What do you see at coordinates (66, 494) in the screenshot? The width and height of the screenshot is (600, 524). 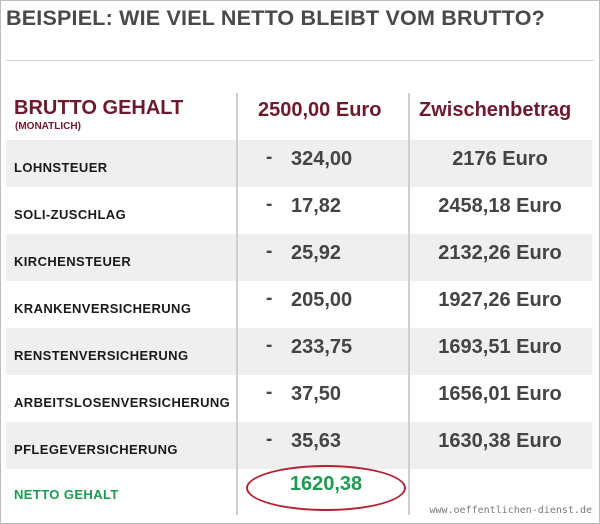 I see `net-salary-label: NETTO GEHALT` at bounding box center [66, 494].